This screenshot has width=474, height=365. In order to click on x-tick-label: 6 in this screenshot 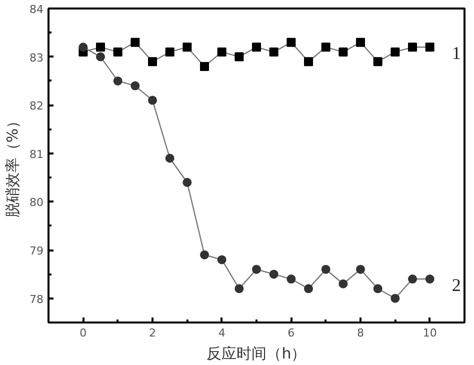, I will do `click(291, 333)`.